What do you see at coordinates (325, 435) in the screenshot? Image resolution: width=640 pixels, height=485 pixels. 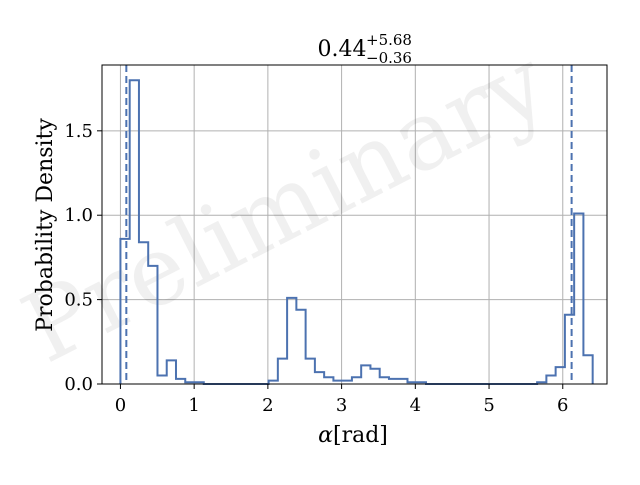 I see `x-axis-symbol: α` at bounding box center [325, 435].